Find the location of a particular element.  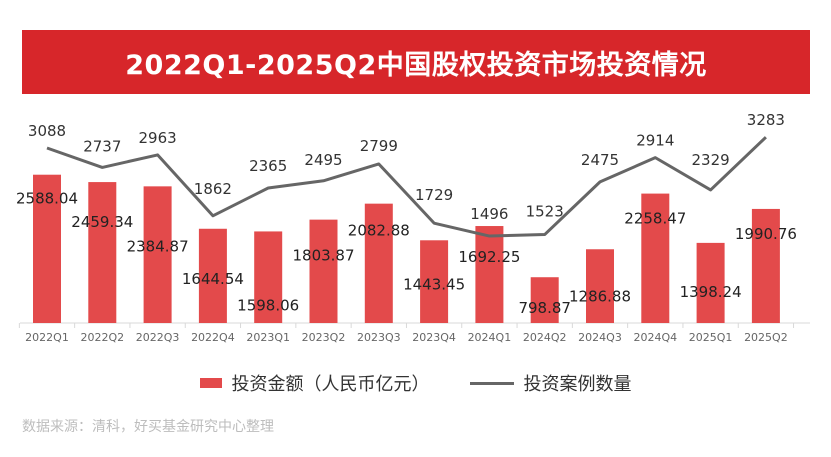

bar-2023Q3 is located at coordinates (378, 263).